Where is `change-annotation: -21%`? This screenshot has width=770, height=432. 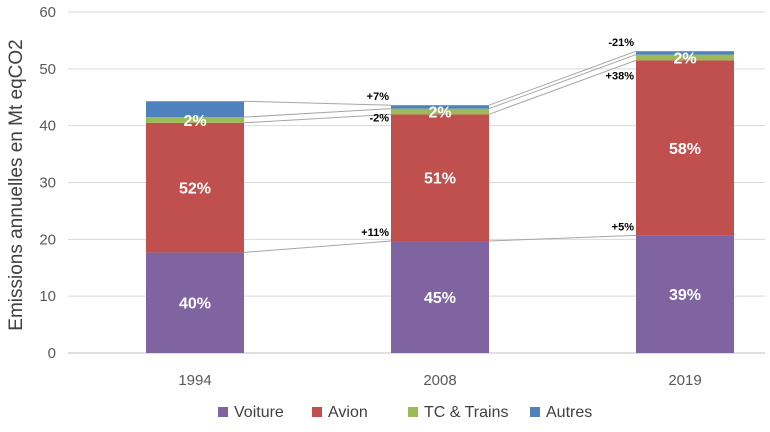
change-annotation: -21% is located at coordinates (621, 43).